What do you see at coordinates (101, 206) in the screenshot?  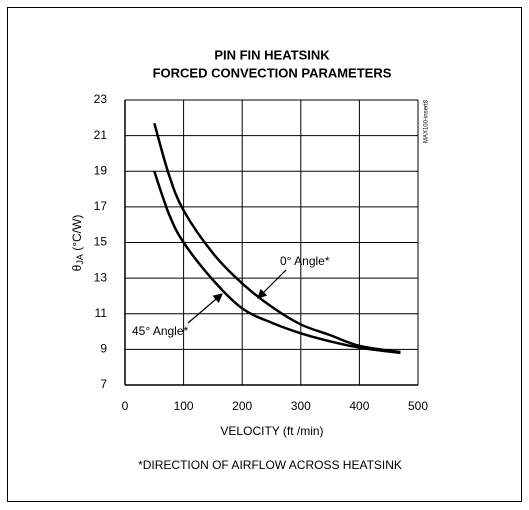 I see `y-tick-label: 17` at bounding box center [101, 206].